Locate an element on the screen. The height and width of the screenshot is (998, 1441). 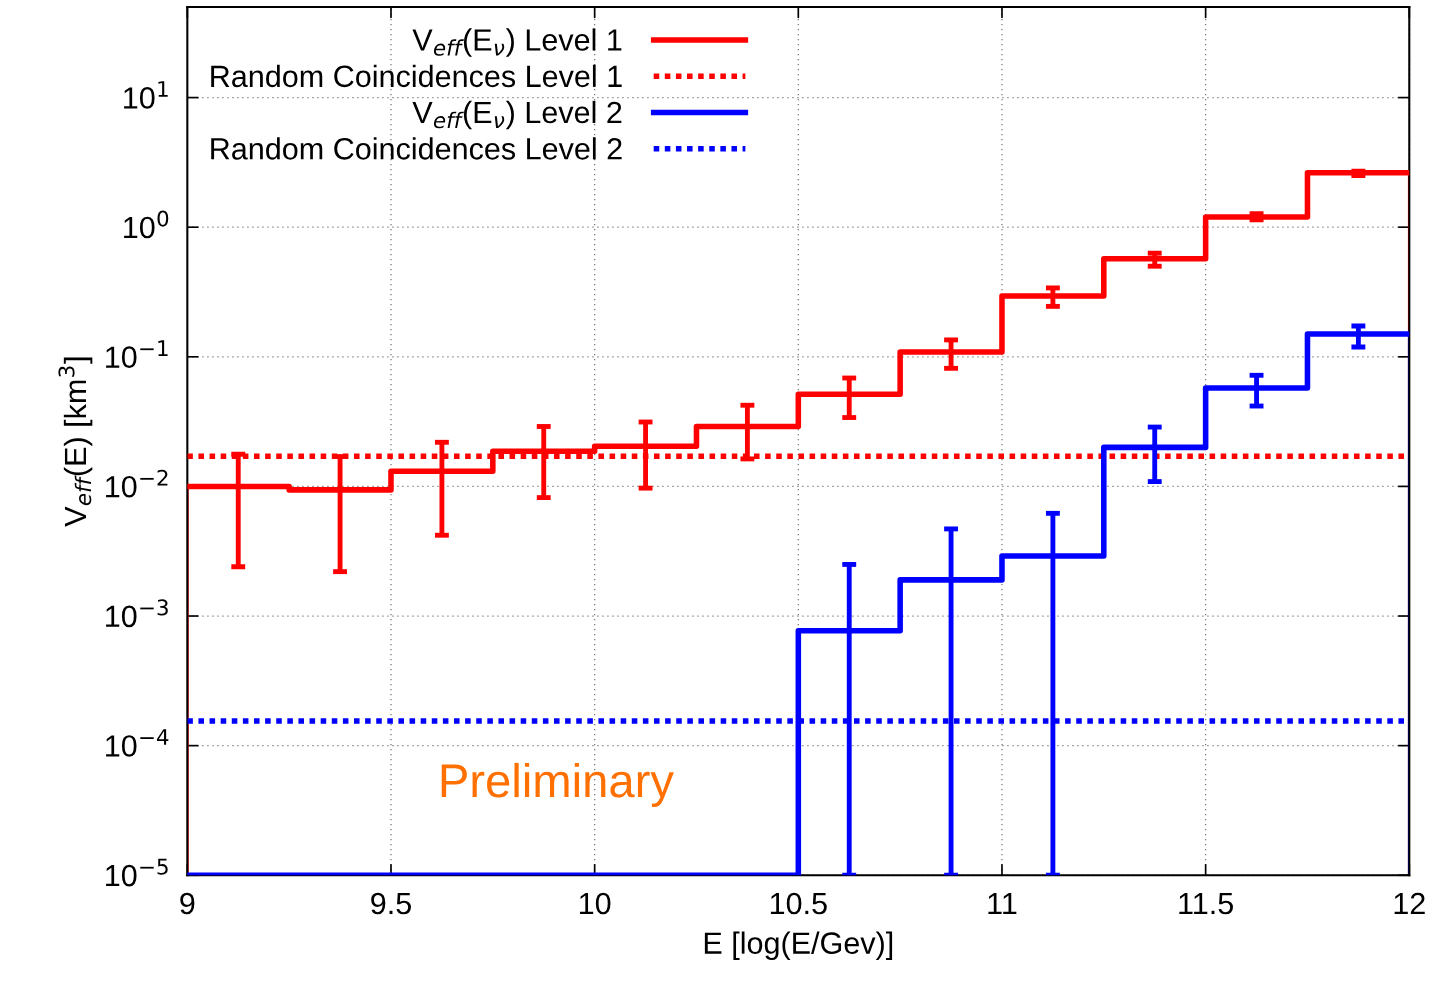
annotation: Preliminary is located at coordinates (557, 784).